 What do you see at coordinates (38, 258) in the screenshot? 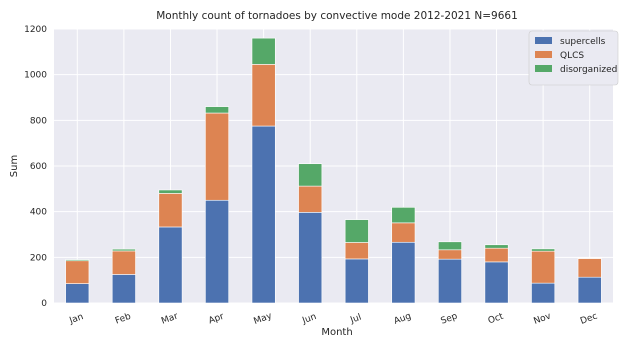
I see `y-tick-label-1: 200` at bounding box center [38, 258].